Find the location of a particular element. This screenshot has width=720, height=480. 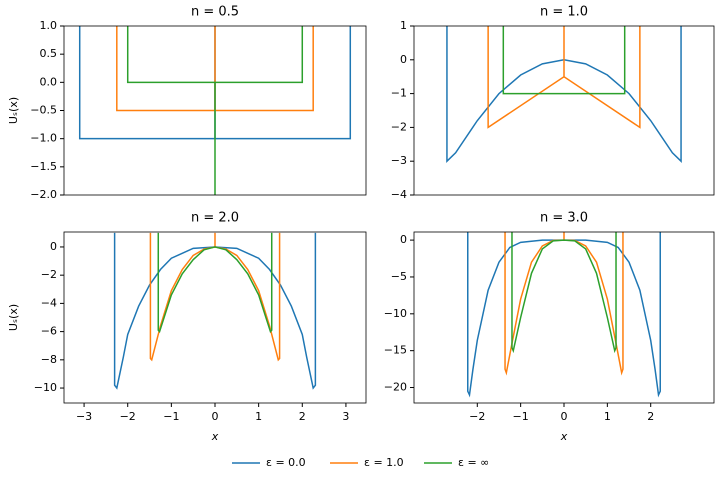

y-tick-label: −5 is located at coordinates (399, 276).